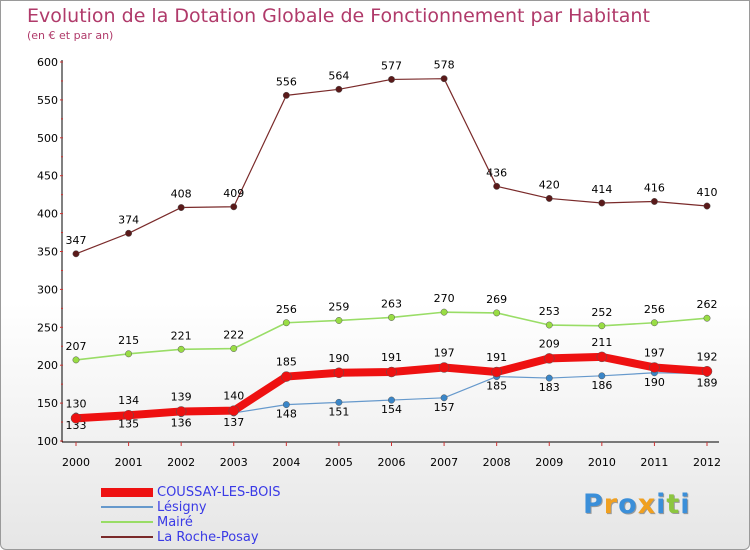 This screenshot has width=750, height=550. Describe the element at coordinates (602, 462) in the screenshot. I see `x-tick-label: 2010` at that location.